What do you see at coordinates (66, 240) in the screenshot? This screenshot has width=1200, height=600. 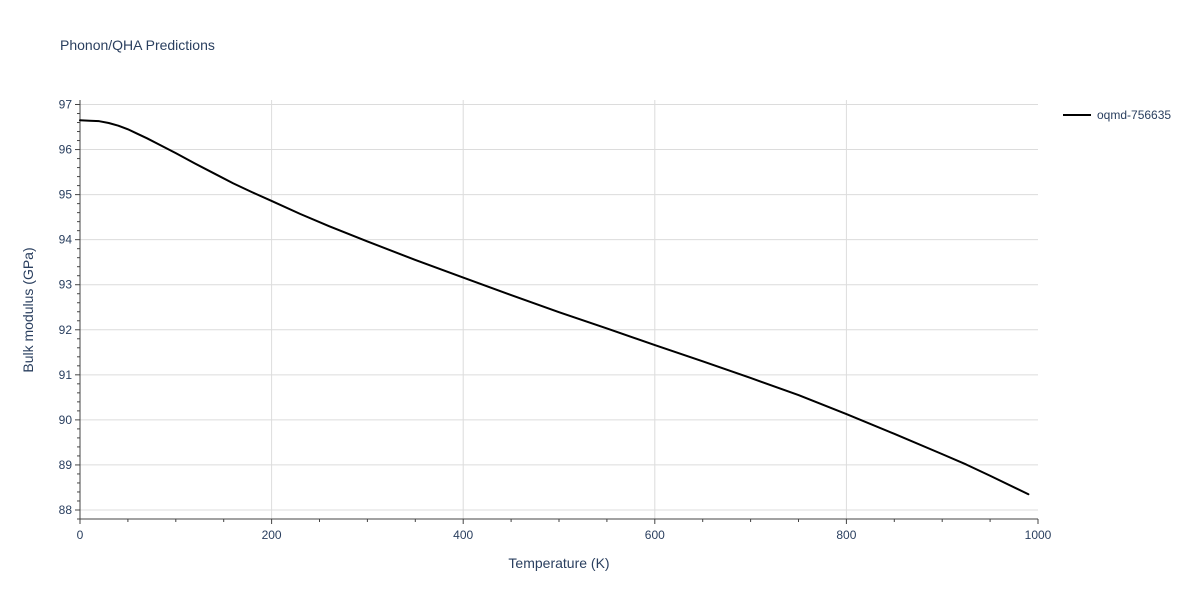 I see `y-tick-label: 94` at bounding box center [66, 240].